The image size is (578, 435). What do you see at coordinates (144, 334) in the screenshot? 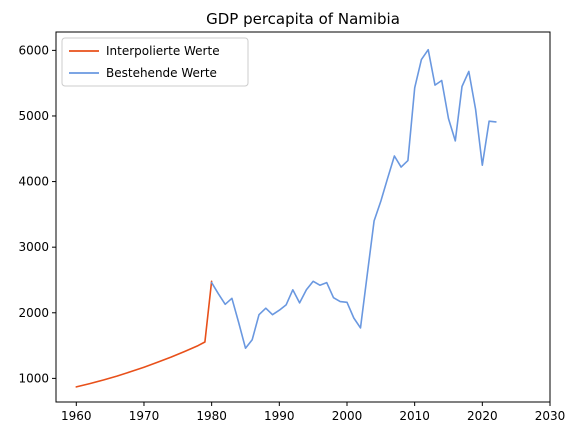
I see `interpolated-series-line` at bounding box center [144, 334].